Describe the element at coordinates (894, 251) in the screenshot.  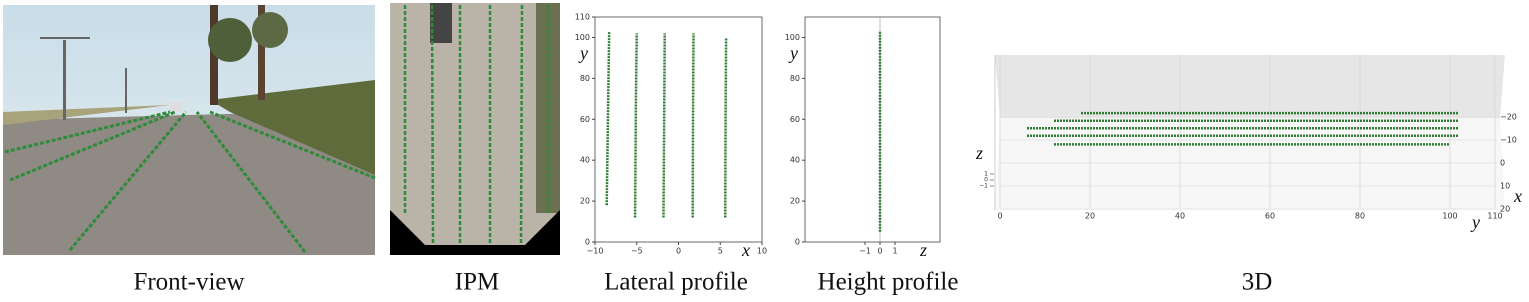
I see `x-tick-label: 1` at that location.